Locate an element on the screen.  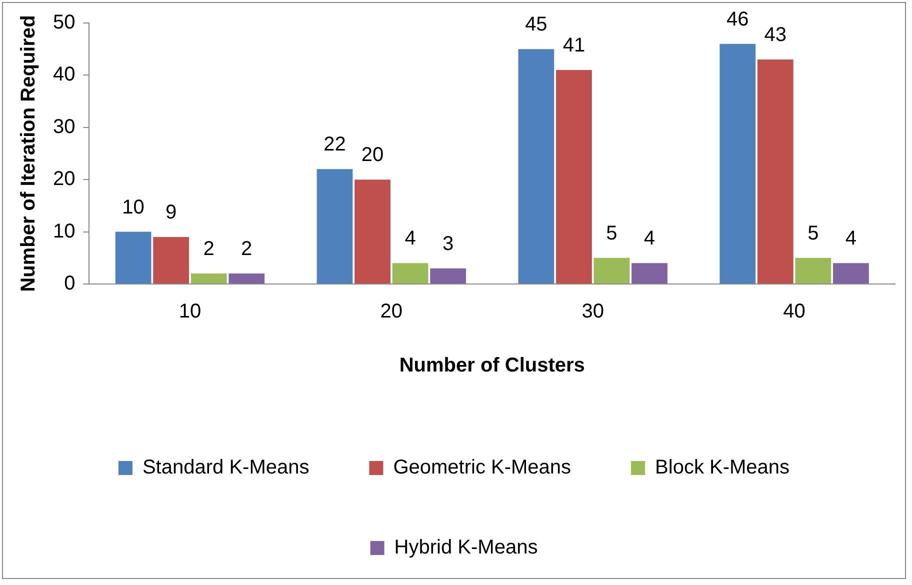
y-tick-label: 50 is located at coordinates (64, 23).